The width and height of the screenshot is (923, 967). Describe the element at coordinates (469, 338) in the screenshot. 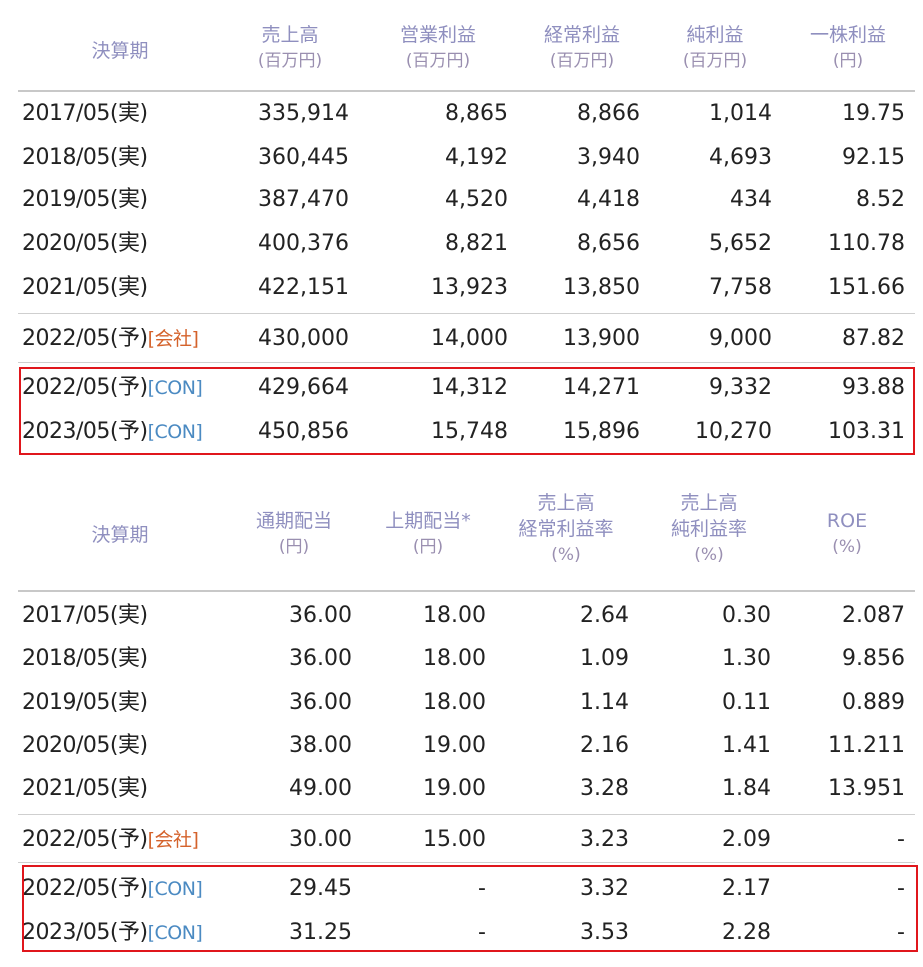

I see `value-cell: 14,000` at that location.